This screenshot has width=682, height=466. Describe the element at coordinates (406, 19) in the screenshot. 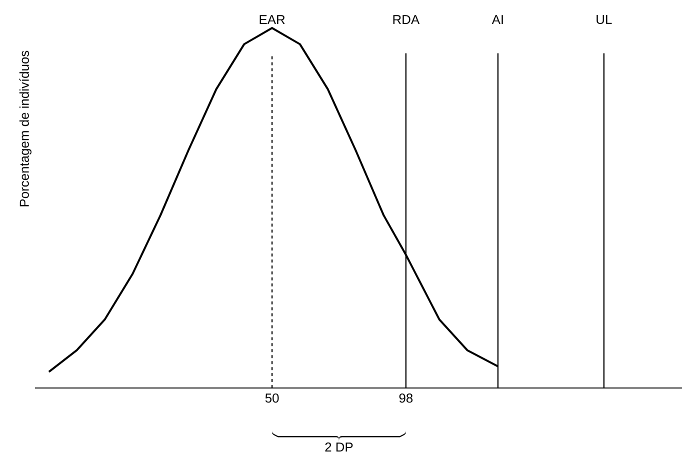

I see `ref-line-label: RDA` at that location.